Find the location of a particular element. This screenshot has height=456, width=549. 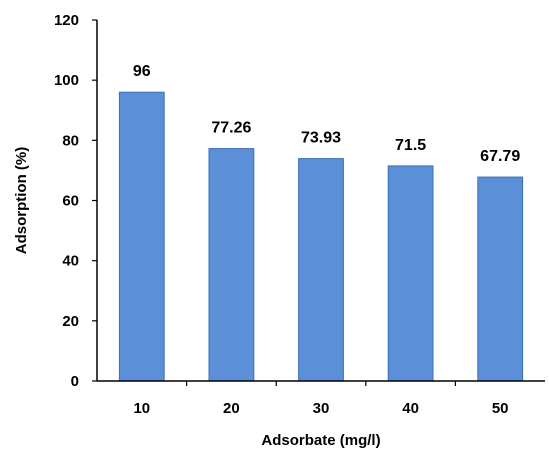

data-label-50: 67.79 is located at coordinates (500, 156).